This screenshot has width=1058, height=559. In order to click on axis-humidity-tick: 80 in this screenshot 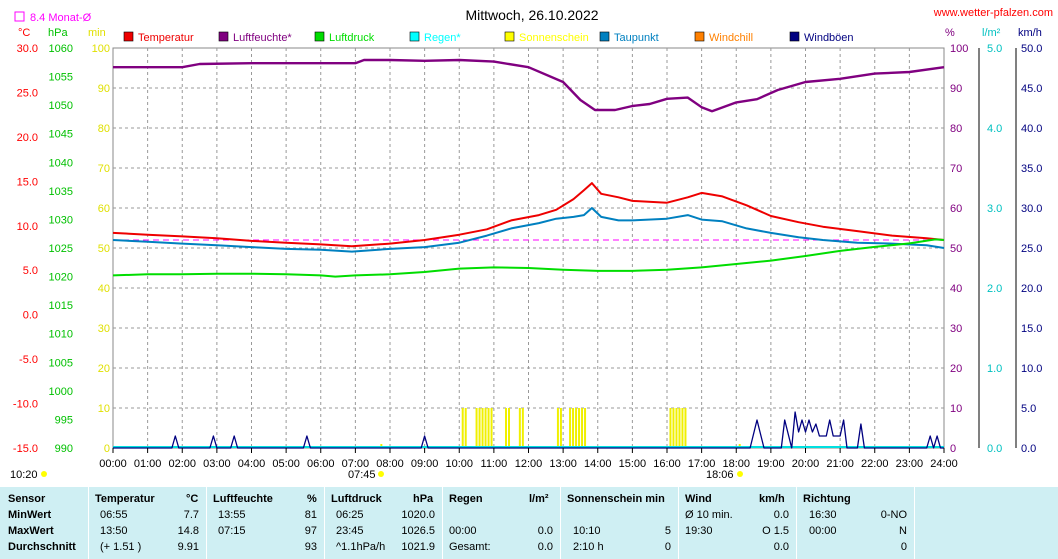, I will do `click(956, 129)`.